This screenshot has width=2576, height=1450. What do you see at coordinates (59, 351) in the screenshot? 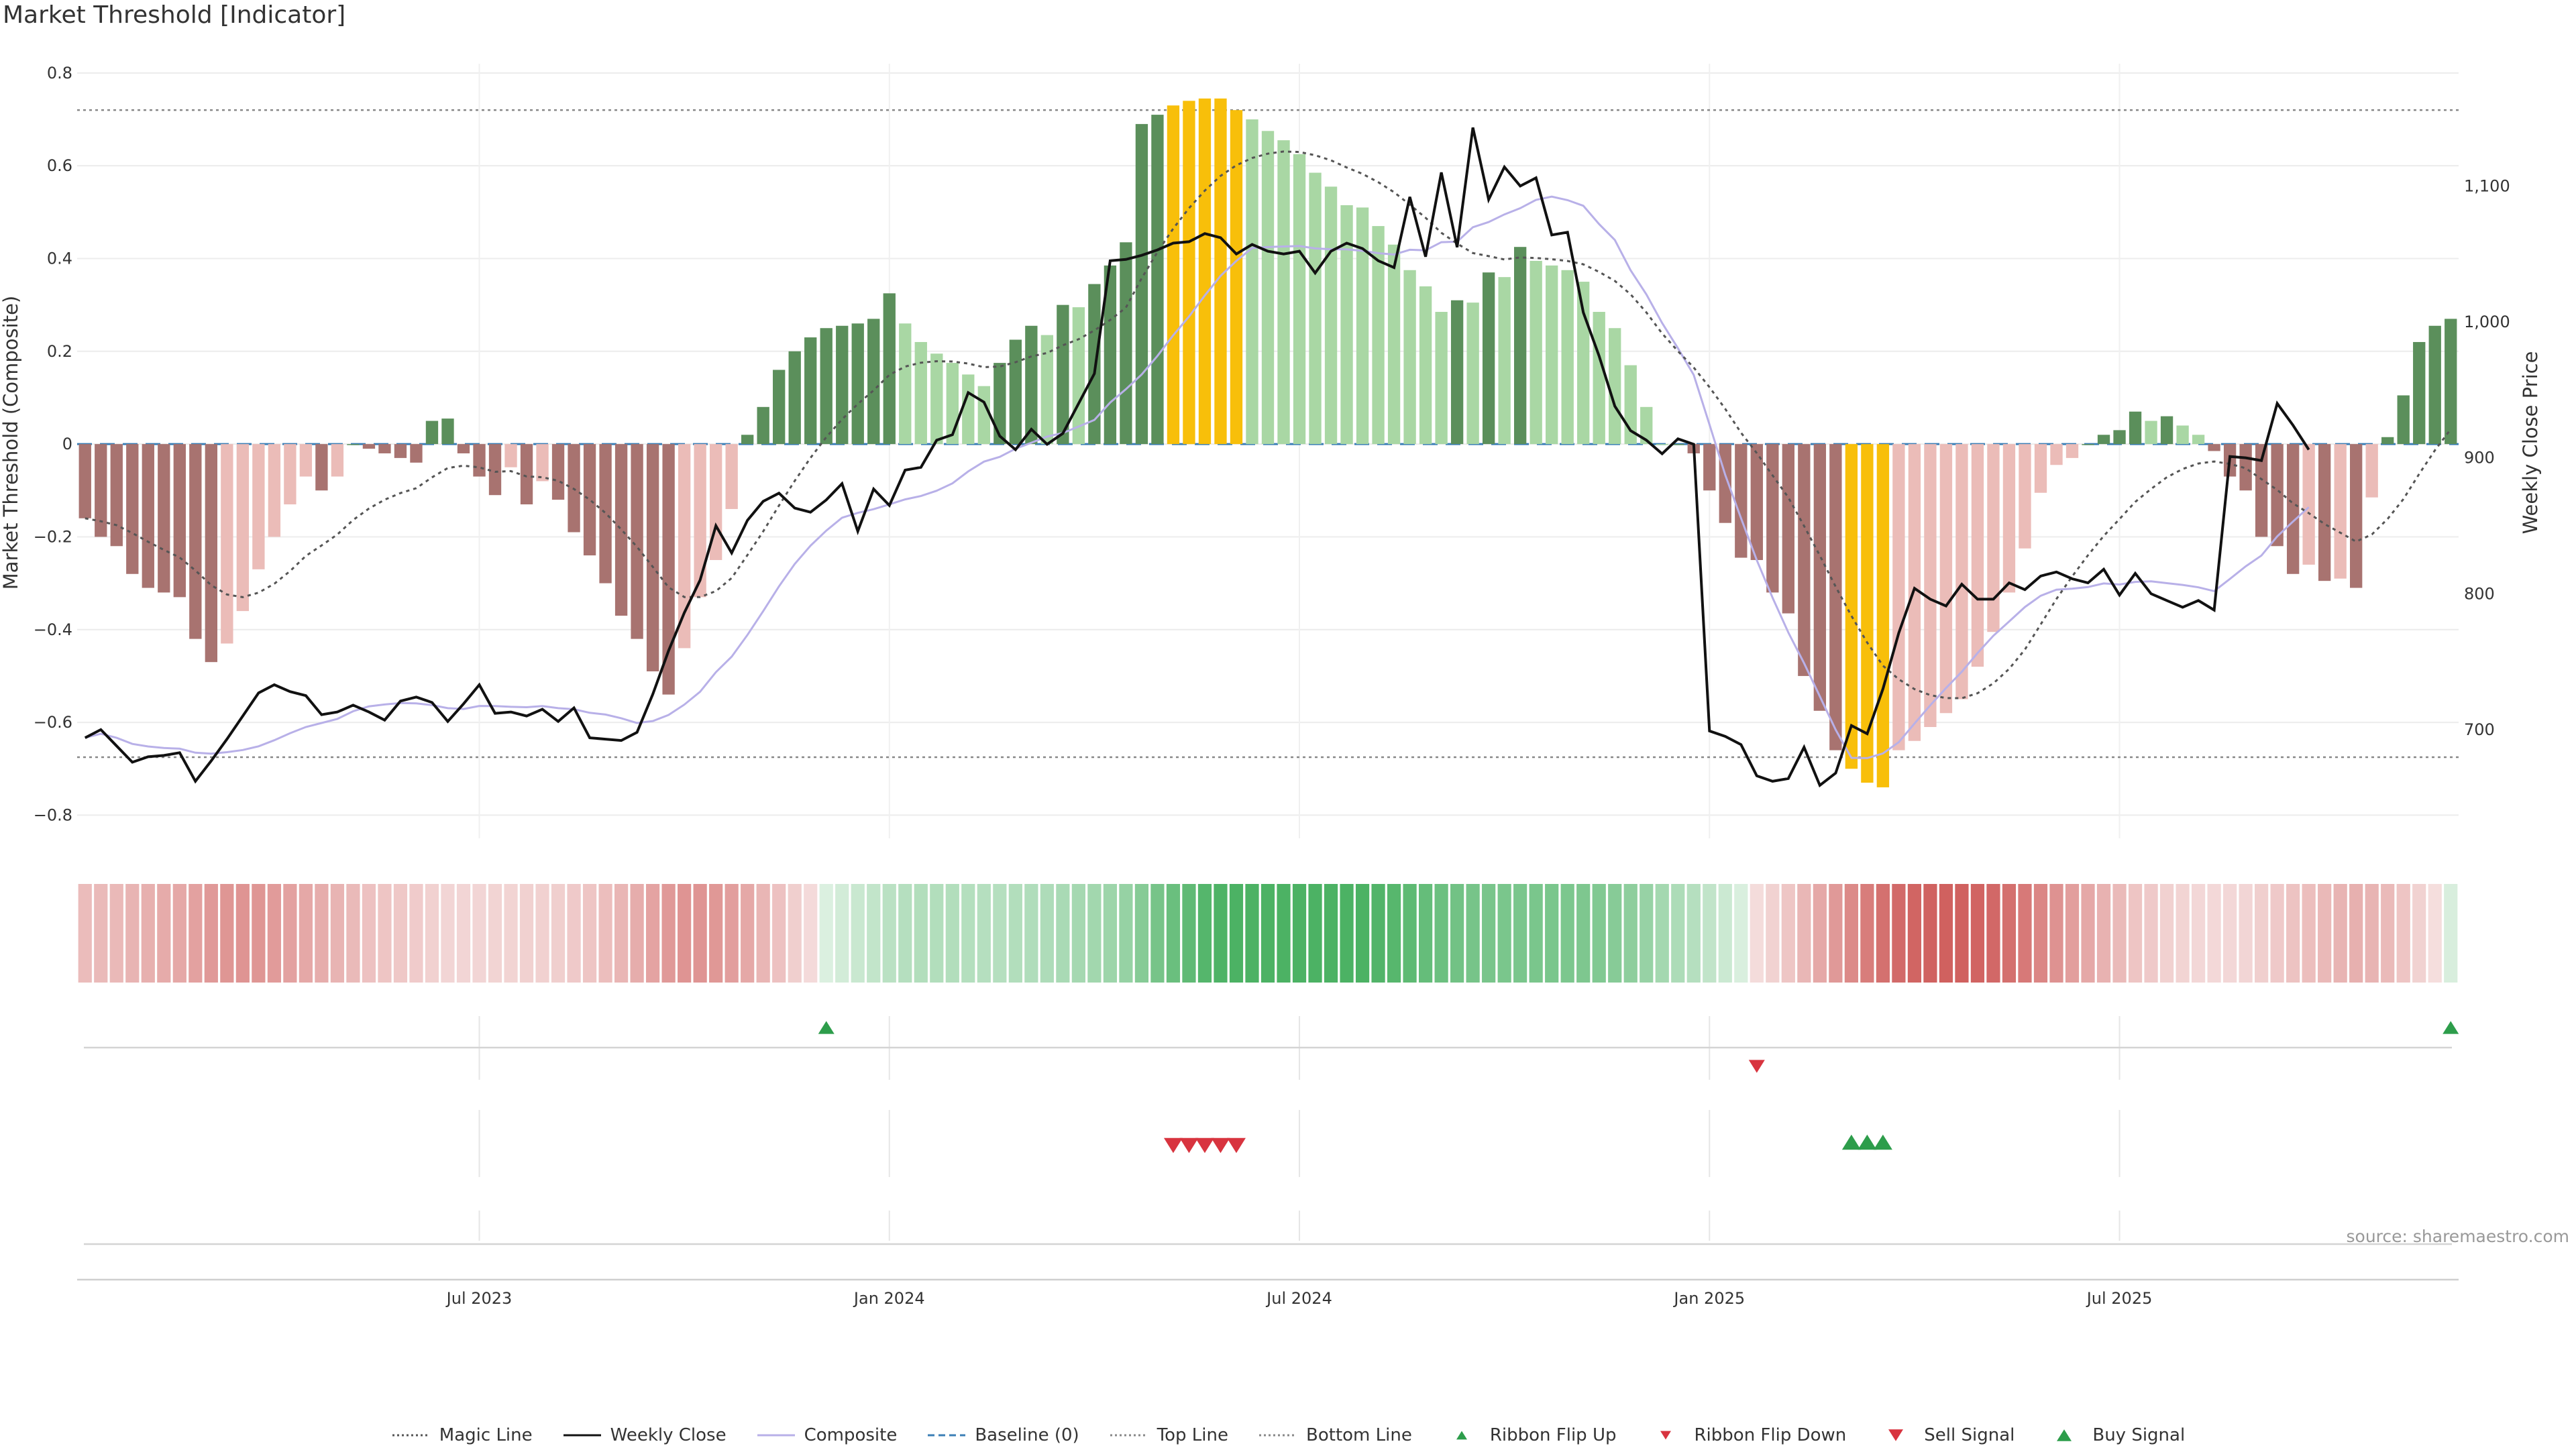
I see `y-tick-label: 0.2` at bounding box center [59, 351].